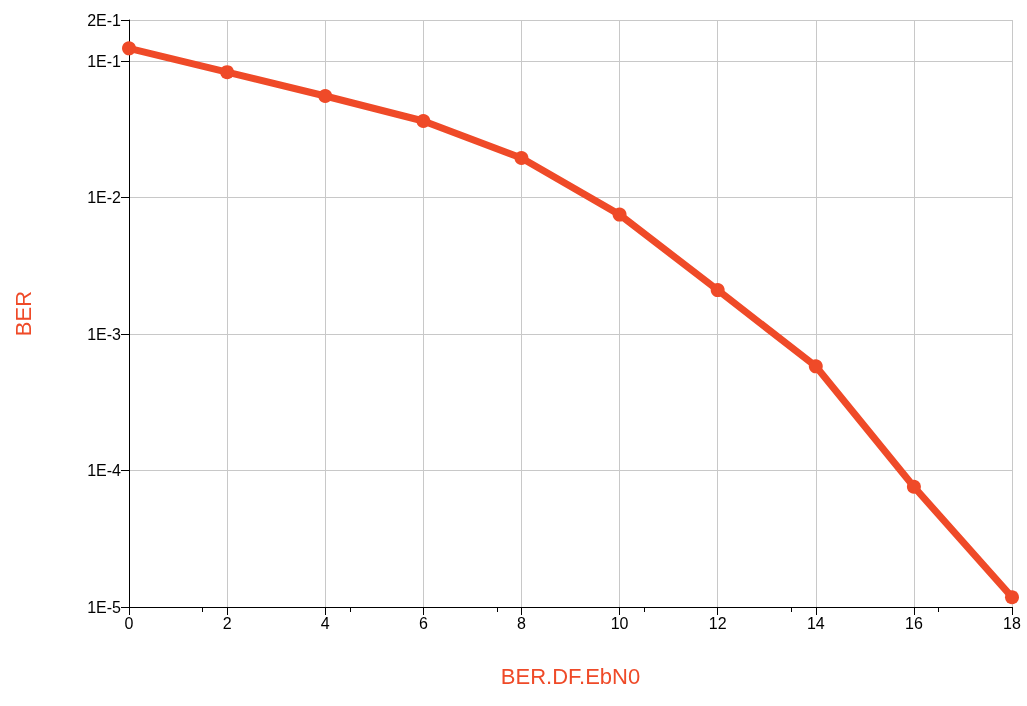  Describe the element at coordinates (913, 623) in the screenshot. I see `x-tick-label: 16` at that location.